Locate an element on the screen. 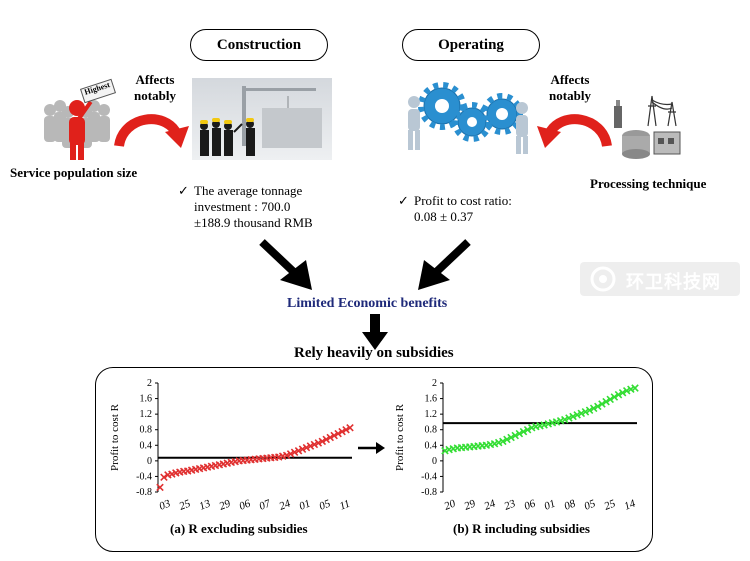  left-affects-label: Affects notably is located at coordinates (155, 87).